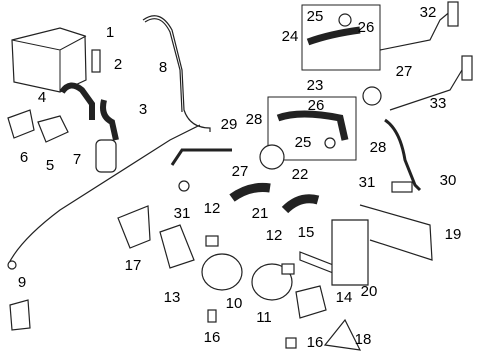  Describe the element at coordinates (428, 12) in the screenshot. I see `callout: 32` at that location.